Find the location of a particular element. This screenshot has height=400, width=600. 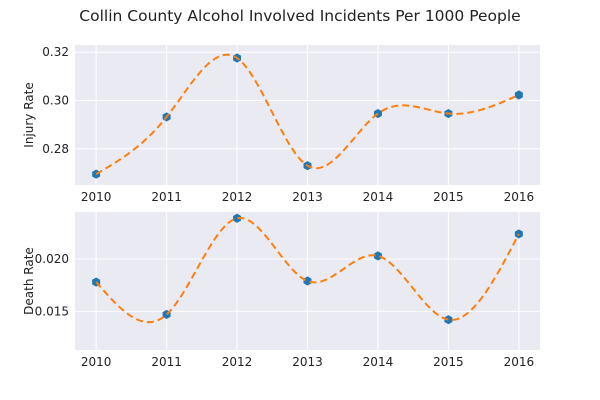

y-tick-label: 0.30 is located at coordinates (55, 101).